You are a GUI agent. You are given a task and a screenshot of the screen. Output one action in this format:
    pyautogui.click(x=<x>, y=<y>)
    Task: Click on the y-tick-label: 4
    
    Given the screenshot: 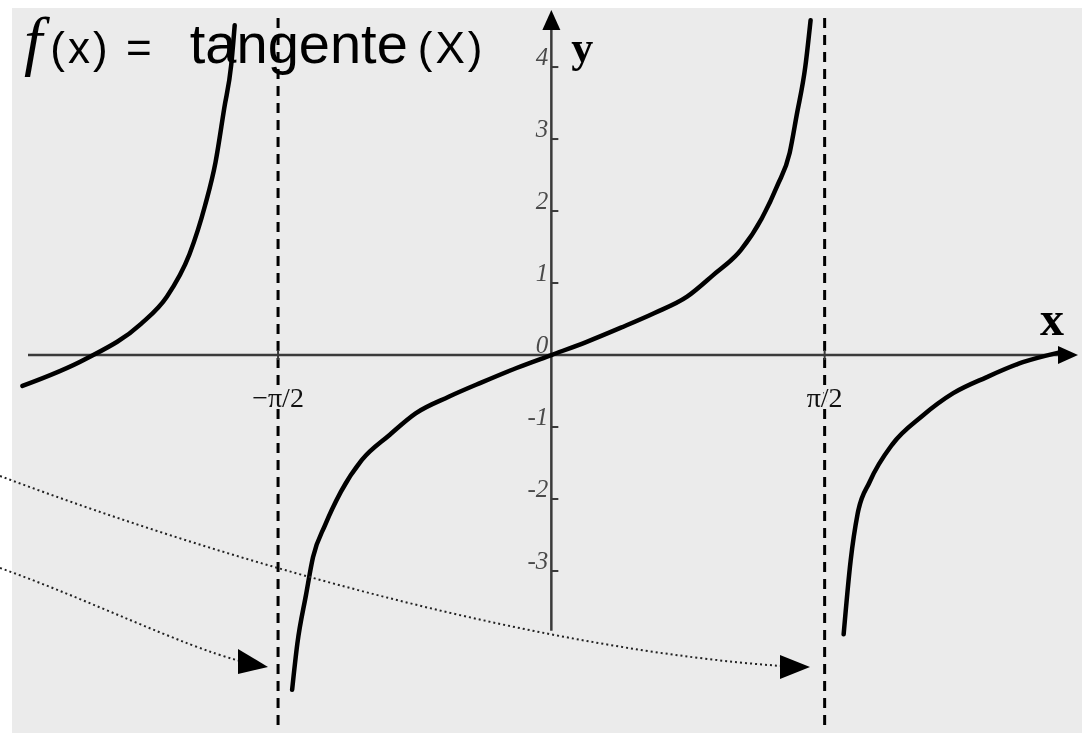 What is the action you would take?
    pyautogui.click(x=542, y=56)
    